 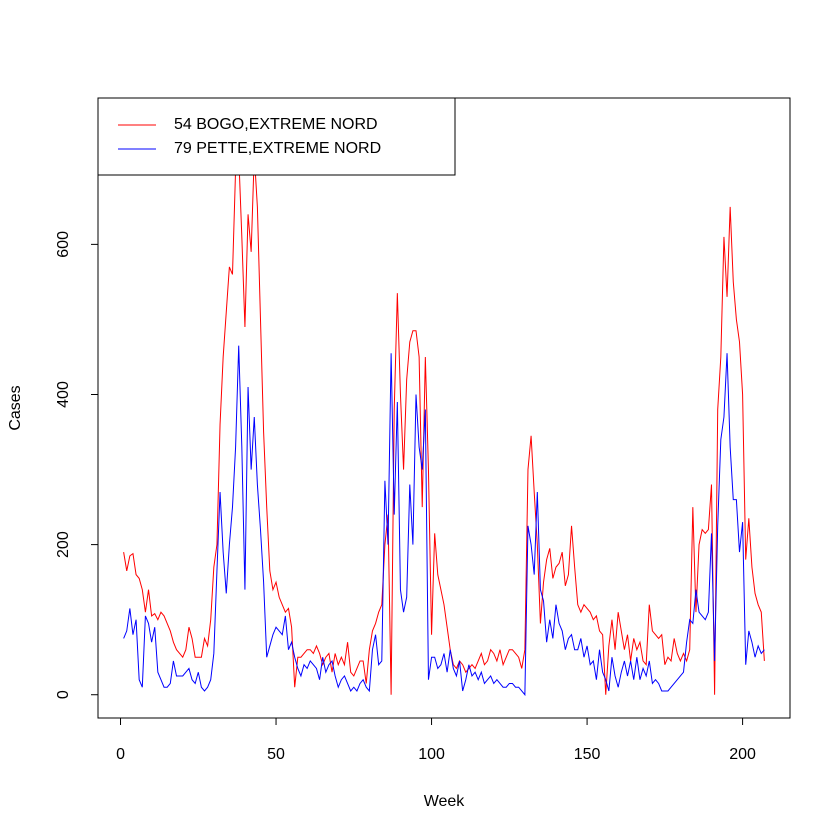 What do you see at coordinates (15, 407) in the screenshot?
I see `y-axis-label: Cases` at bounding box center [15, 407].